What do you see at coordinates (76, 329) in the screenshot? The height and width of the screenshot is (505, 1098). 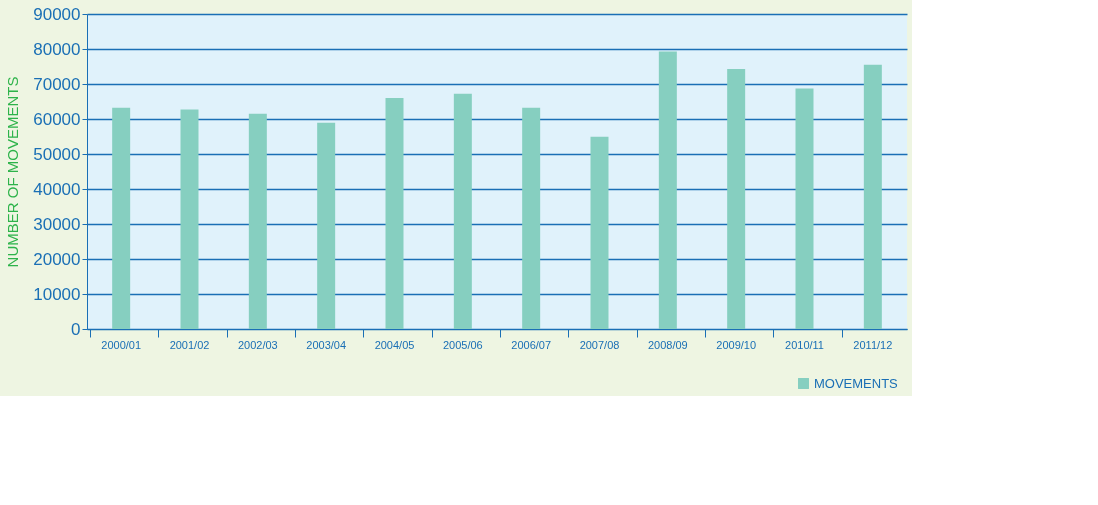 I see `y-tick-label: 0` at bounding box center [76, 329].